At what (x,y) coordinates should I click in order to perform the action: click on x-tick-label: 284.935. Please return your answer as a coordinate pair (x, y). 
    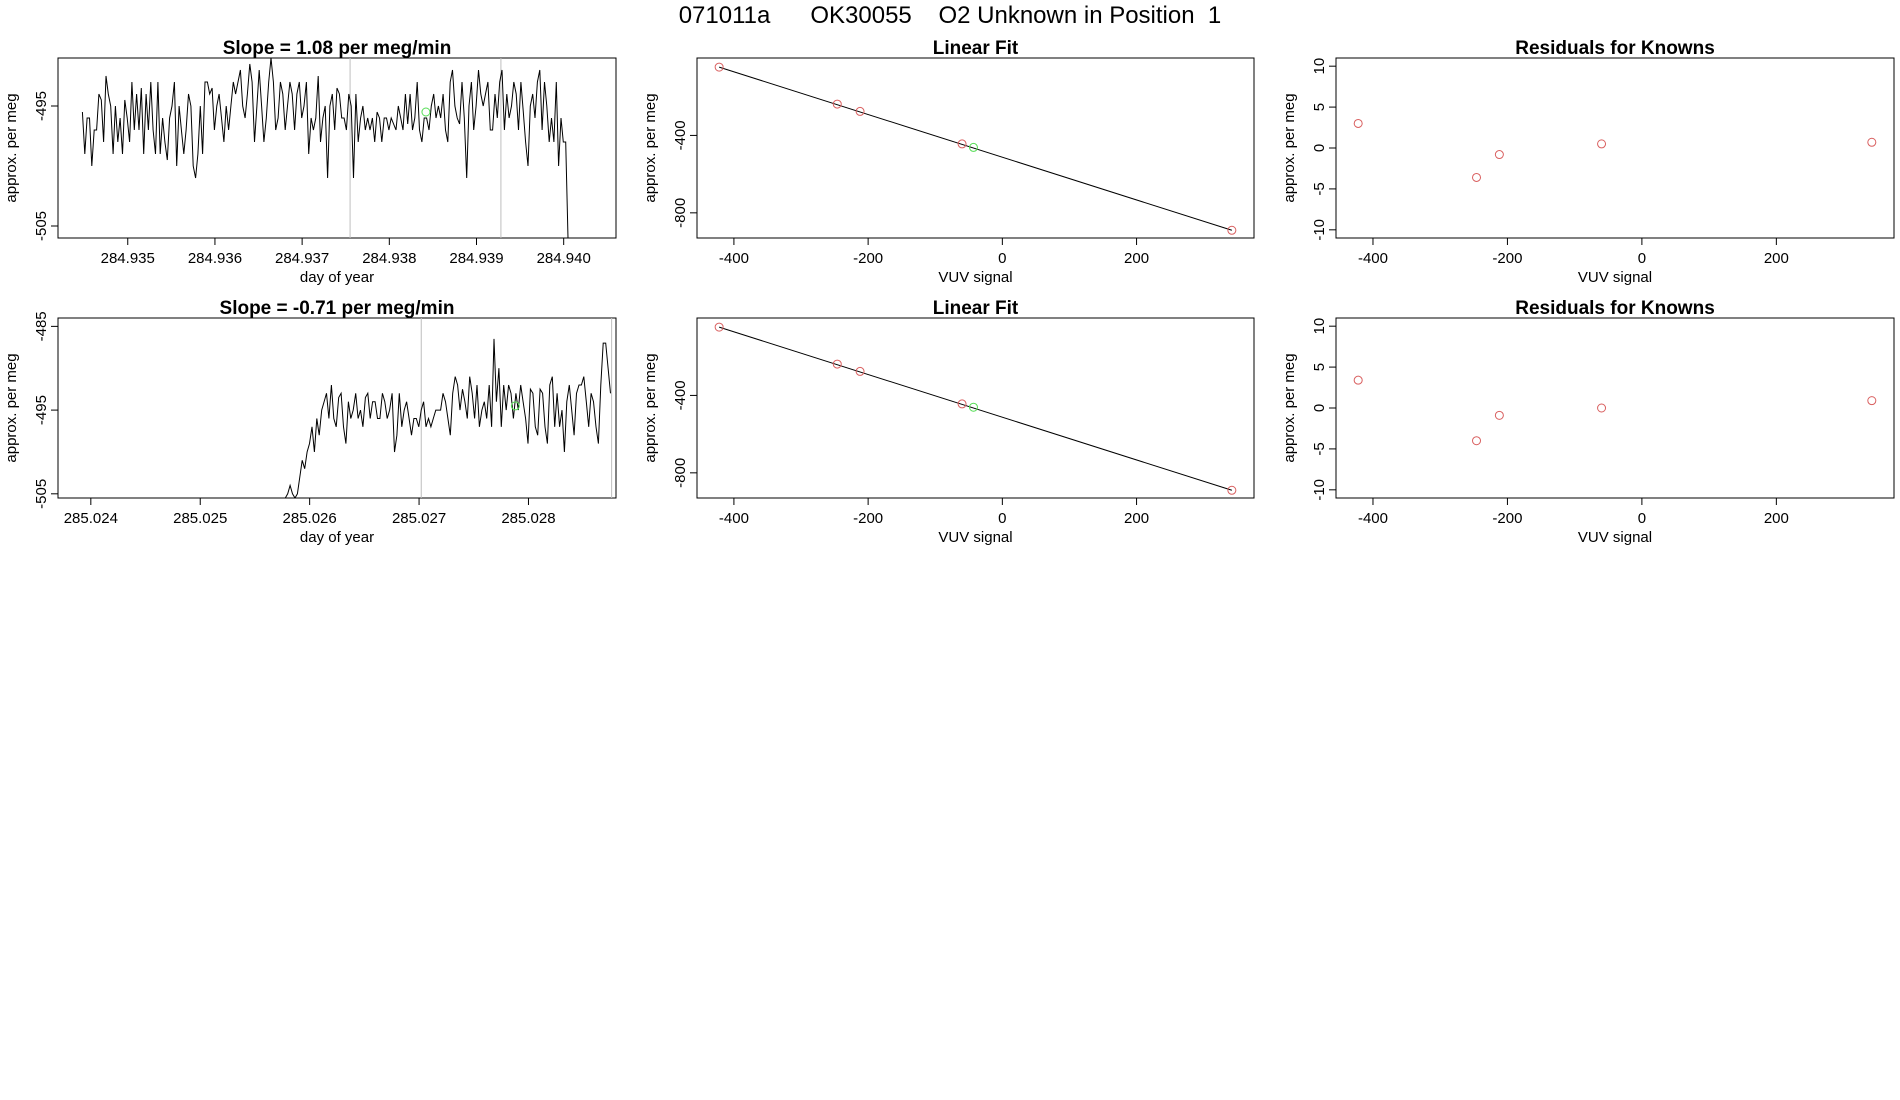
    Looking at the image, I should click on (128, 258).